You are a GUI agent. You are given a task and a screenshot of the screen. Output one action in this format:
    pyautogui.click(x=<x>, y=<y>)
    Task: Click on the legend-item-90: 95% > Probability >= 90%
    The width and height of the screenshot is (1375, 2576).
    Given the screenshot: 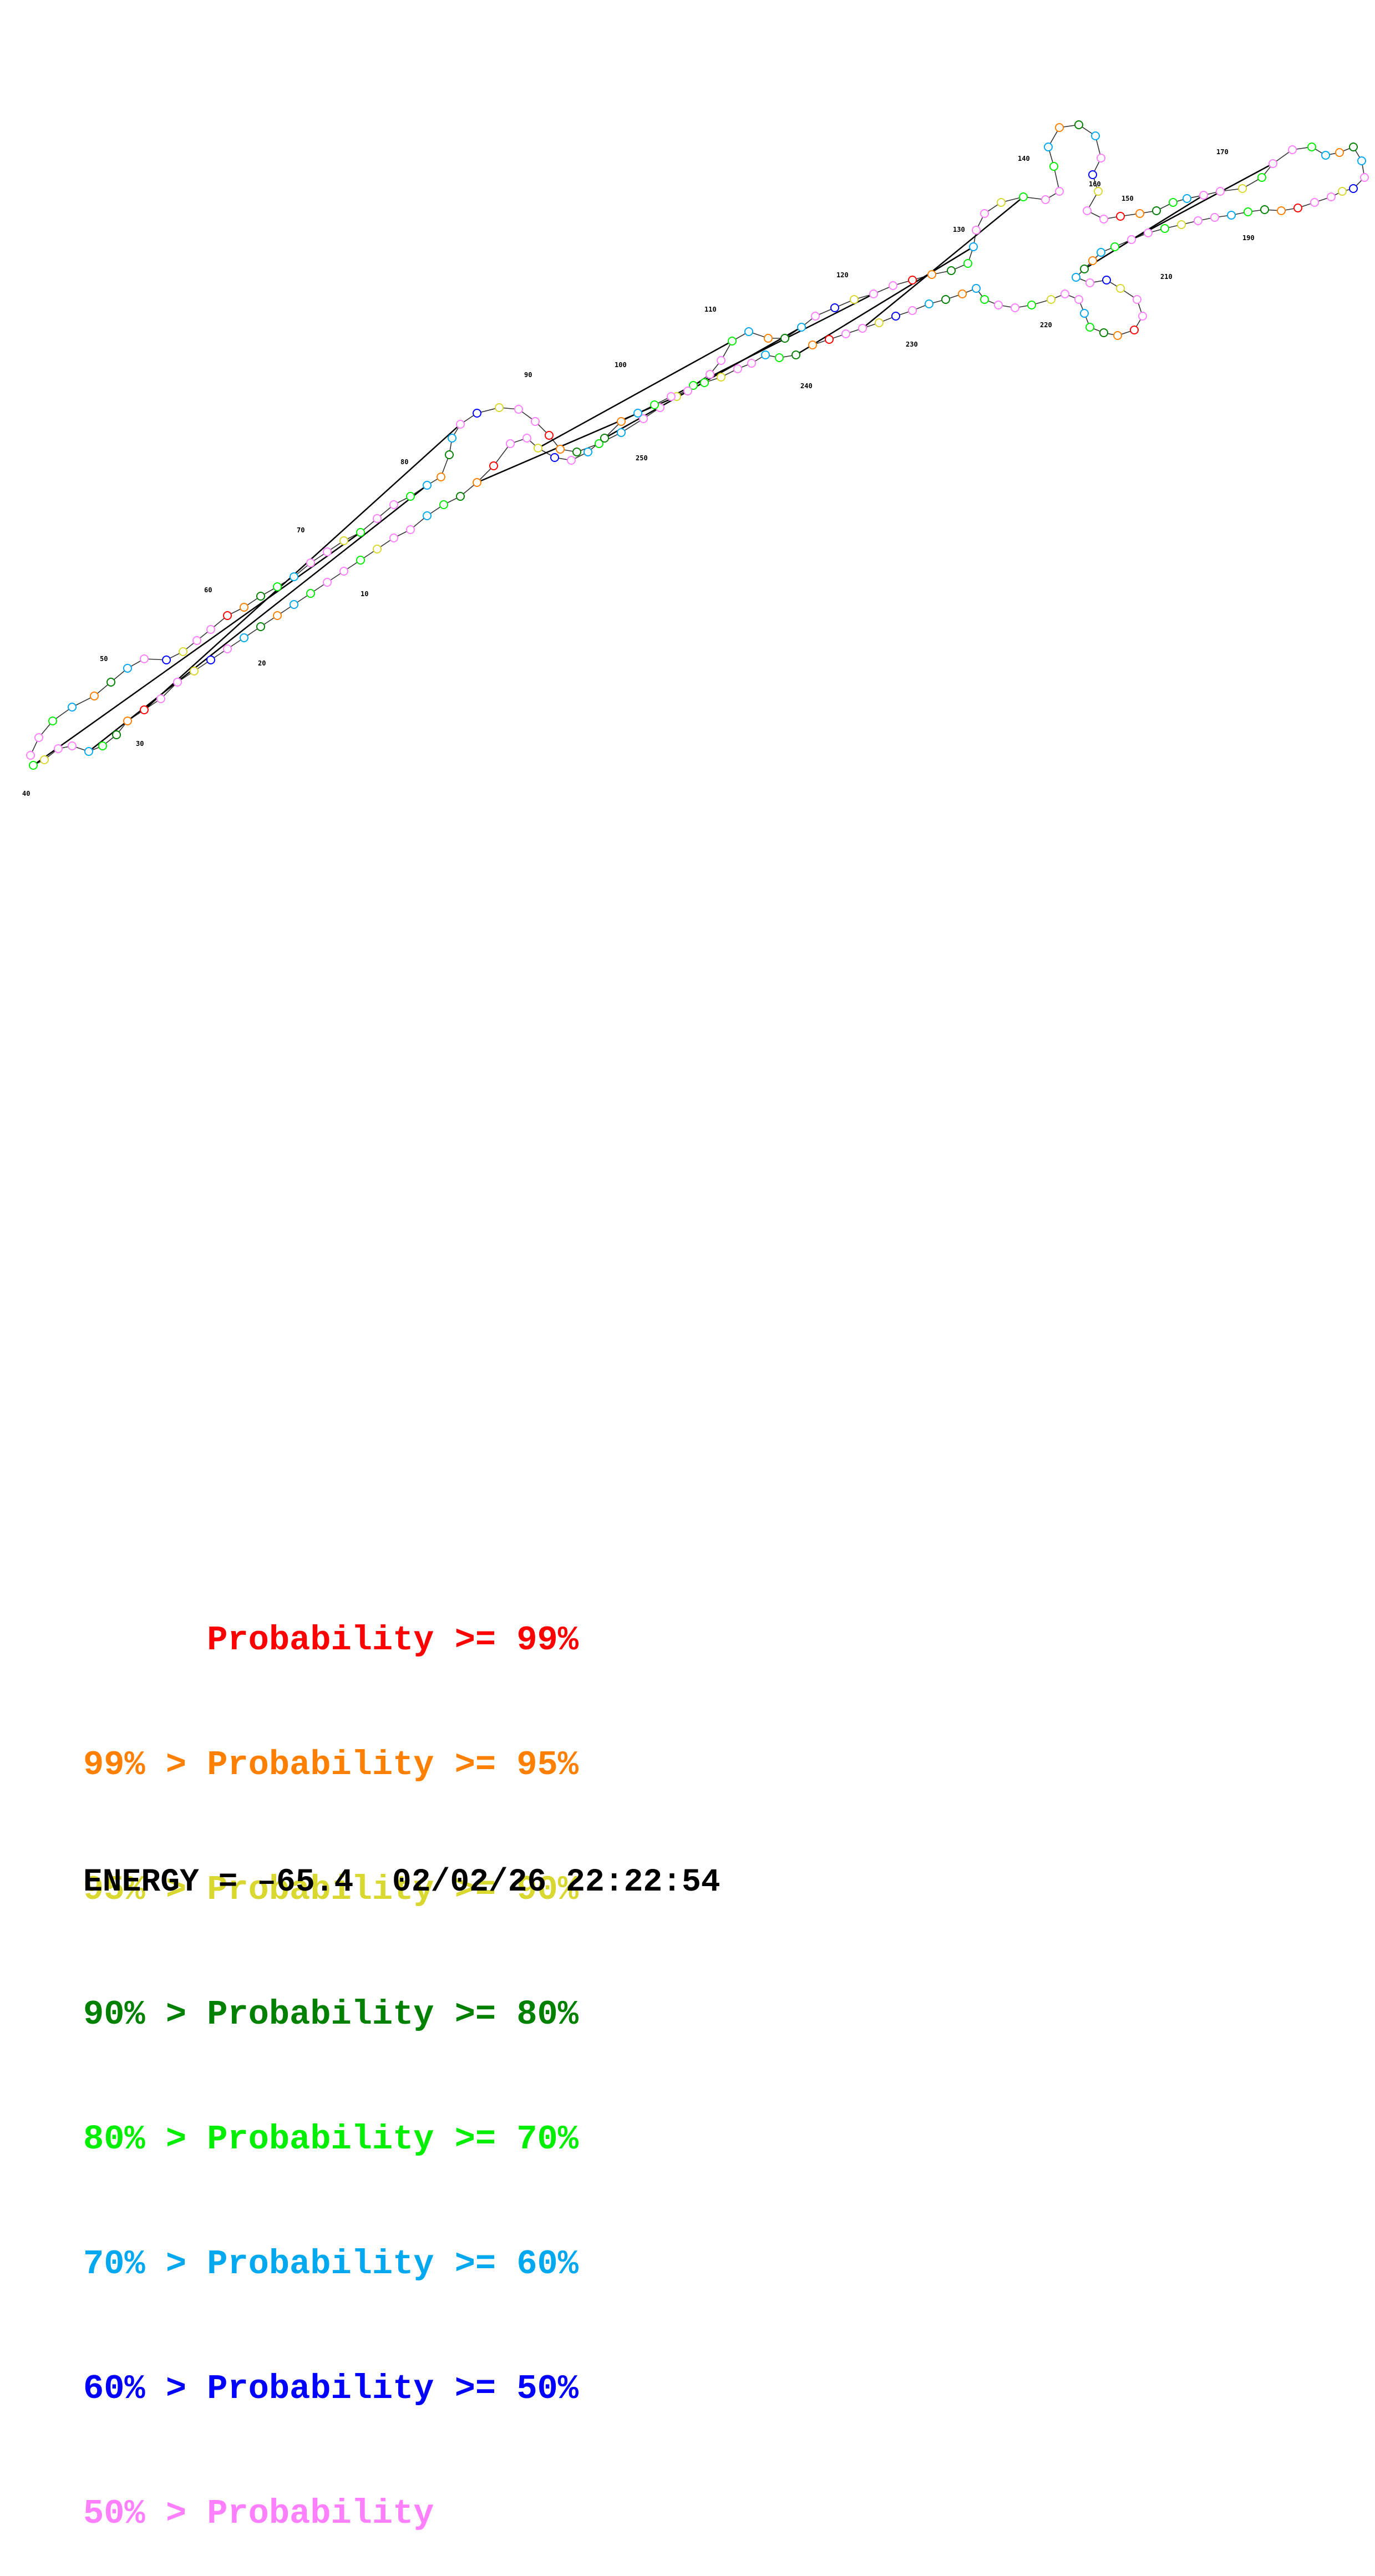 What is the action you would take?
    pyautogui.click(x=331, y=1889)
    